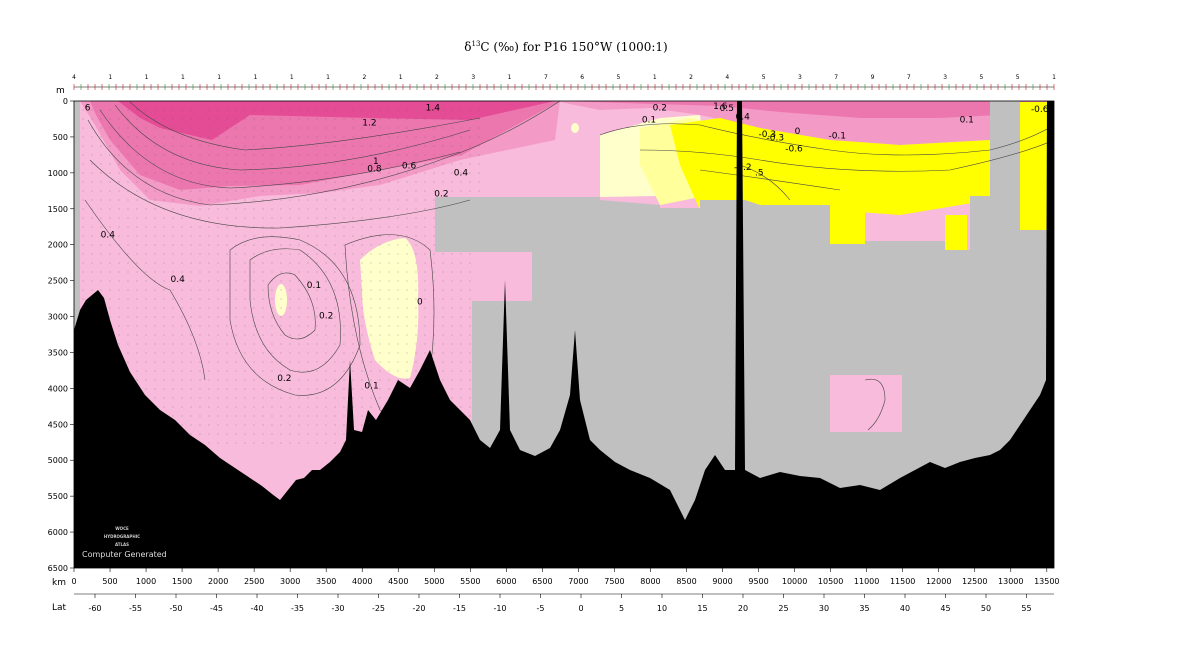  I want to click on km-tick-label: 4500, so click(398, 581).